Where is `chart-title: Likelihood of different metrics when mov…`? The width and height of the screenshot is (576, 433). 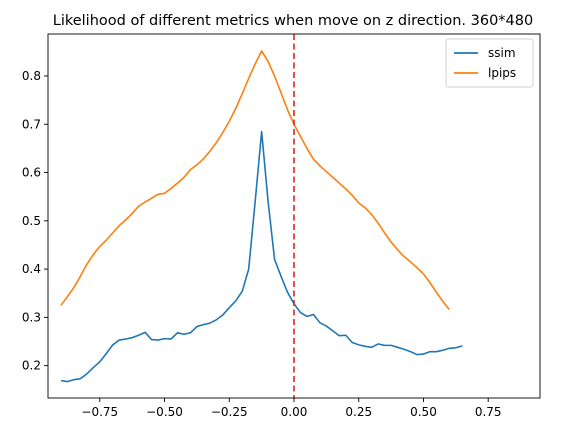
chart-title: Likelihood of different metrics when mov… is located at coordinates (293, 21).